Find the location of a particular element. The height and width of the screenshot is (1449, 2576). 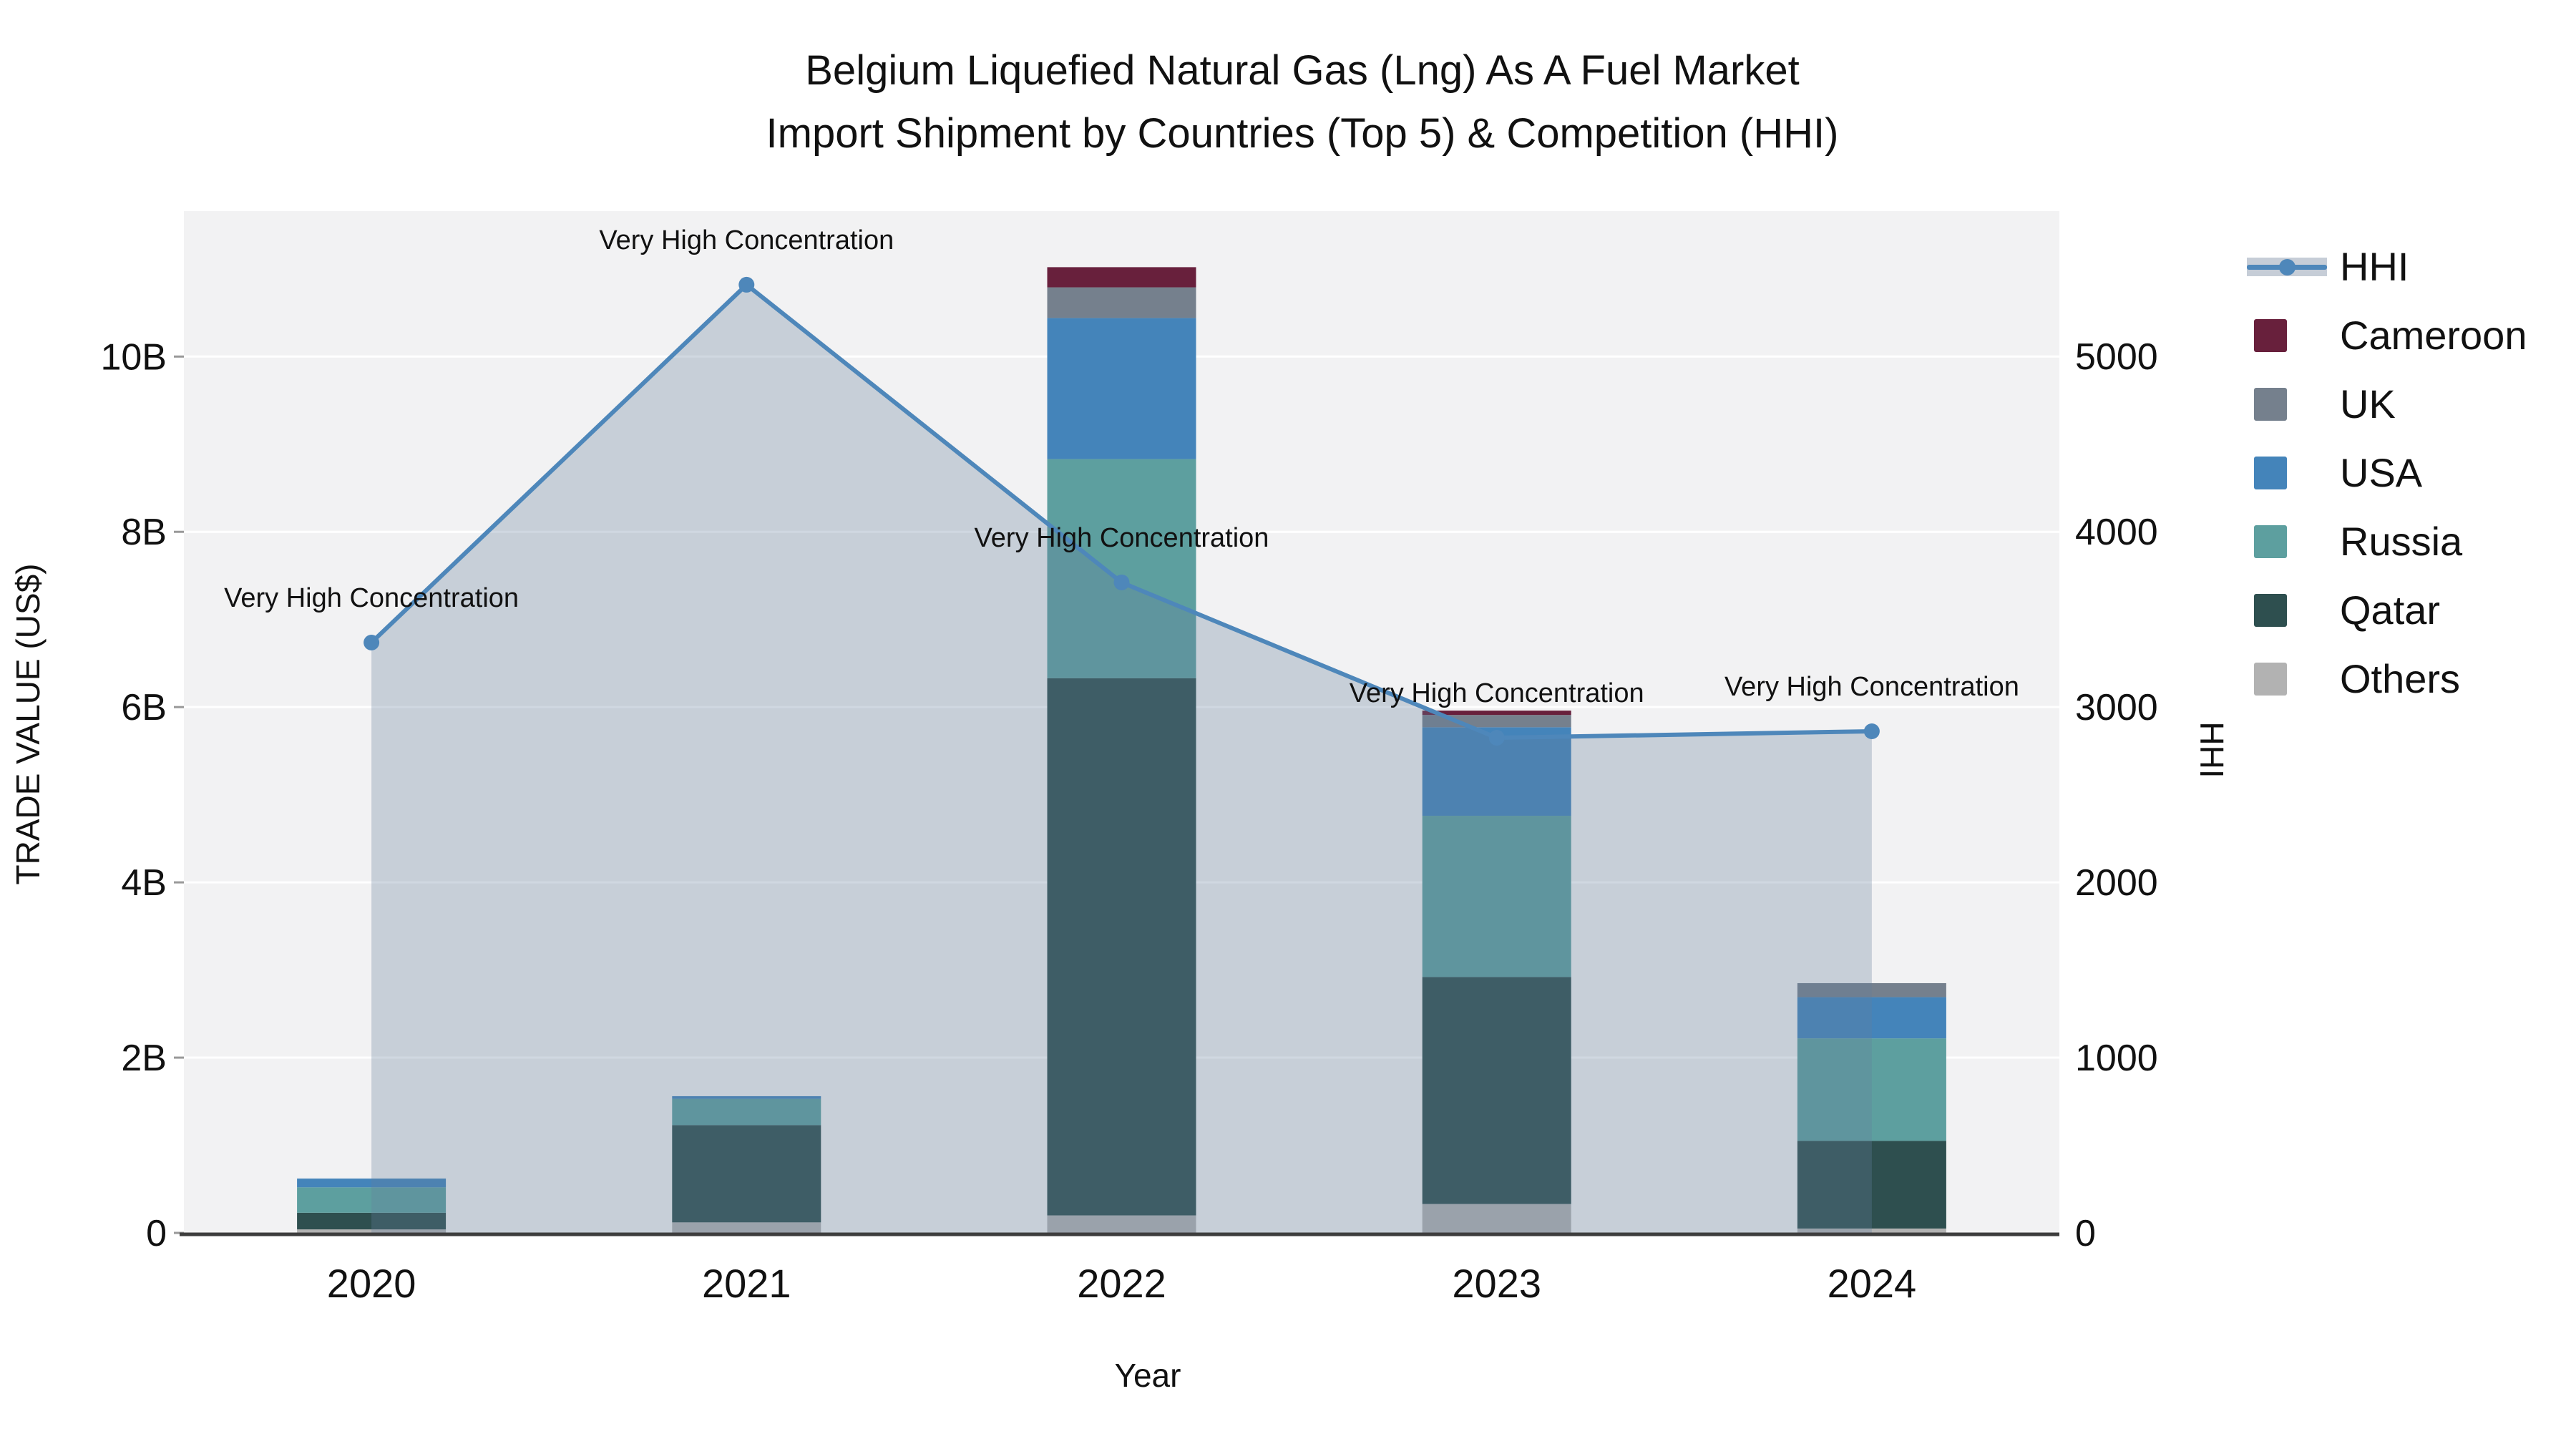

right-axis-tick-label: 0 is located at coordinates (2085, 1233).